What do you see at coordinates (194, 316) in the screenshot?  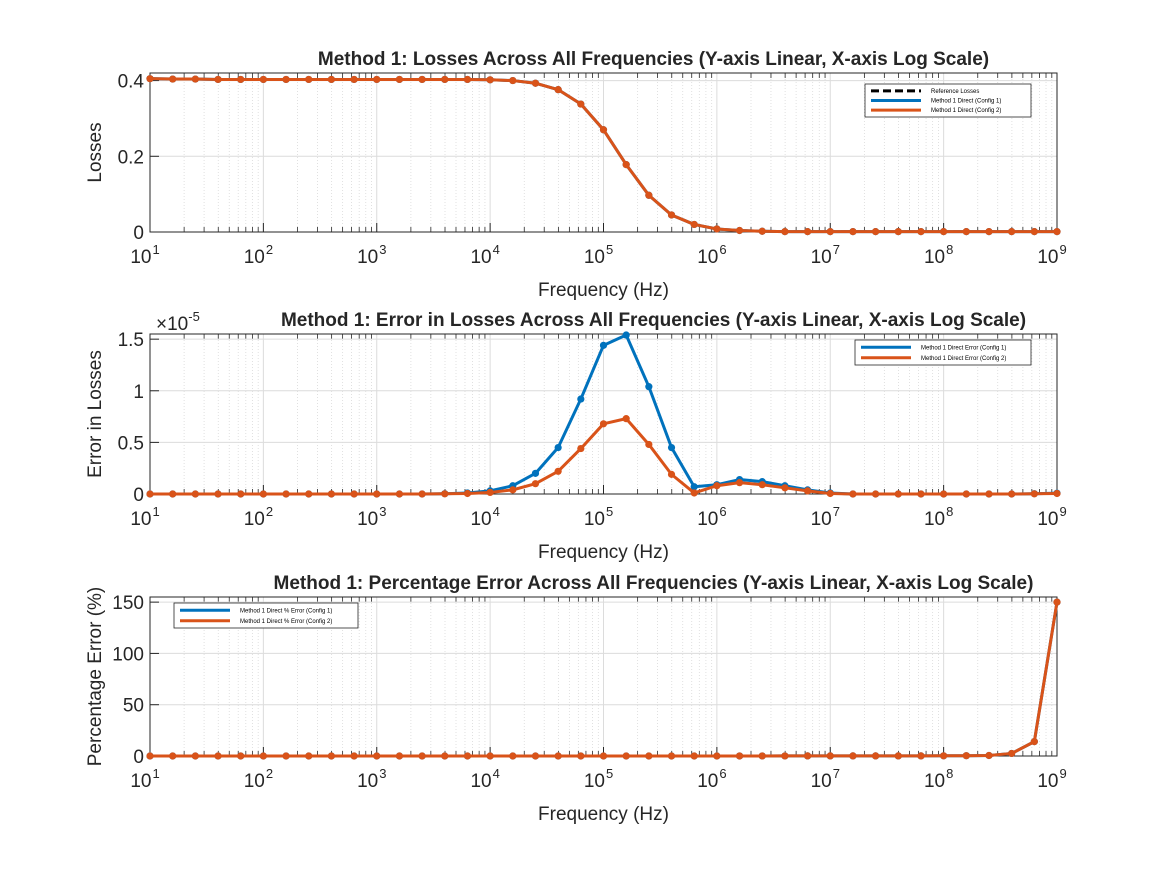 I see `y-exponent: -5` at bounding box center [194, 316].